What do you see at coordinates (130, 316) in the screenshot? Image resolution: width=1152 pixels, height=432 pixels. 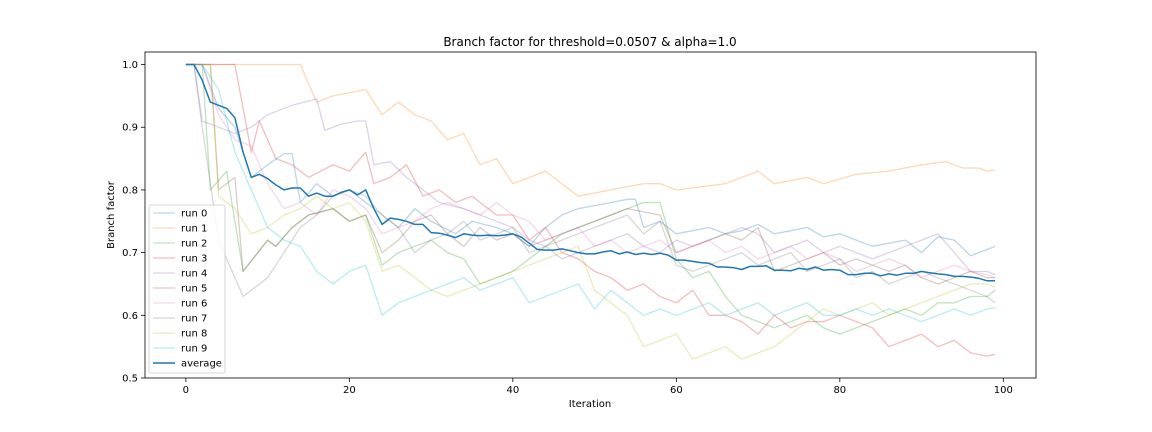 I see `y-tick-label: 0.6` at bounding box center [130, 316].